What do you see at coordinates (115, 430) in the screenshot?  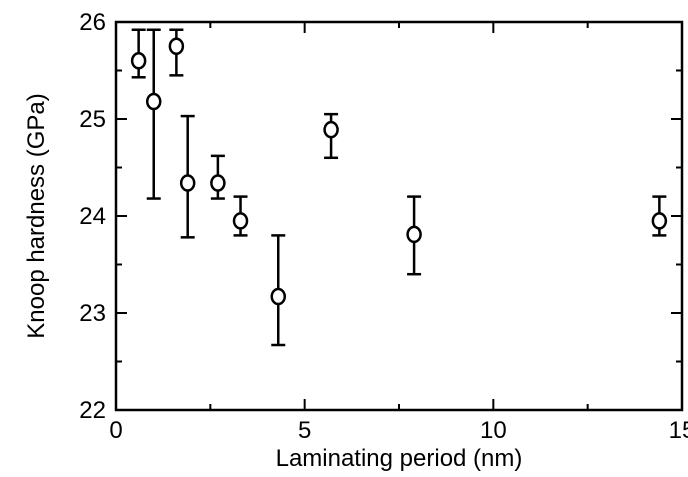 I see `x-tick-label: 0` at bounding box center [115, 430].